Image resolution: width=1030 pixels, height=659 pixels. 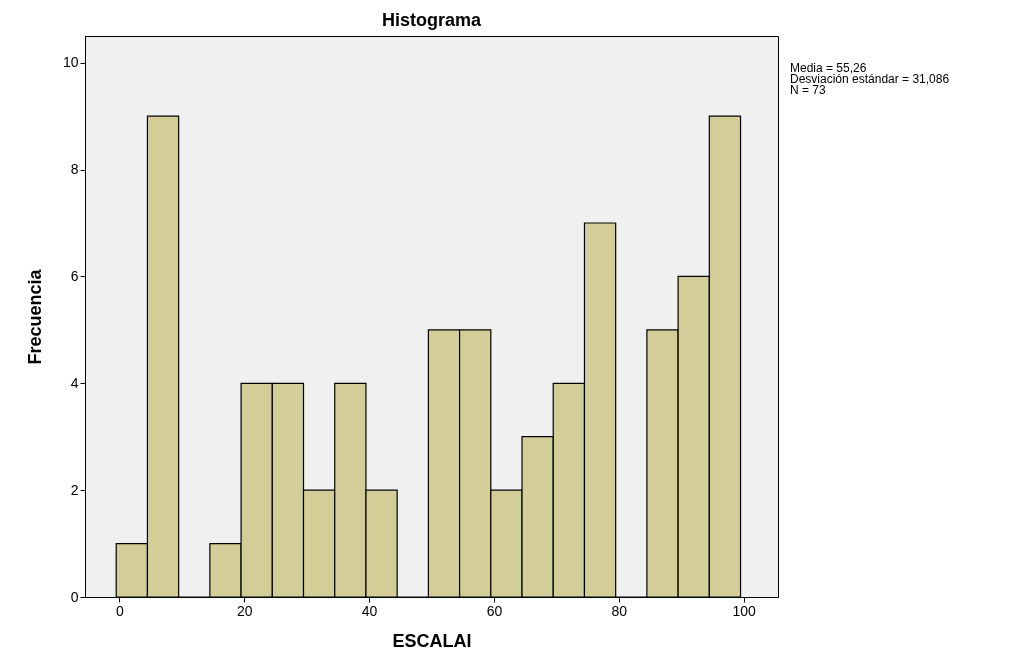 What do you see at coordinates (432, 640) in the screenshot?
I see `x-axis-title: ESCALAI` at bounding box center [432, 640].